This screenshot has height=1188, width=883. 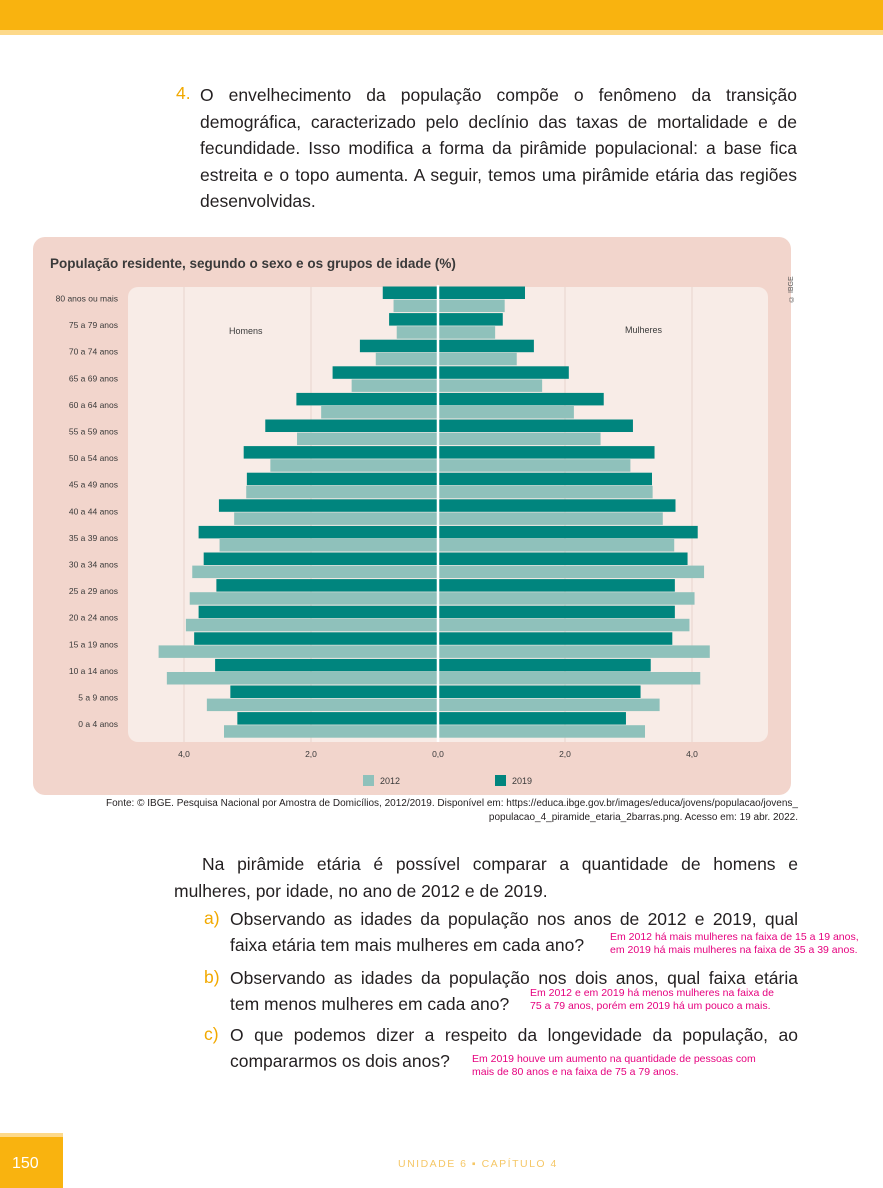 What do you see at coordinates (478, 1164) in the screenshot?
I see `unit-chapter-label: UNIDADE 6 ▪ CAPÍTULO 4` at bounding box center [478, 1164].